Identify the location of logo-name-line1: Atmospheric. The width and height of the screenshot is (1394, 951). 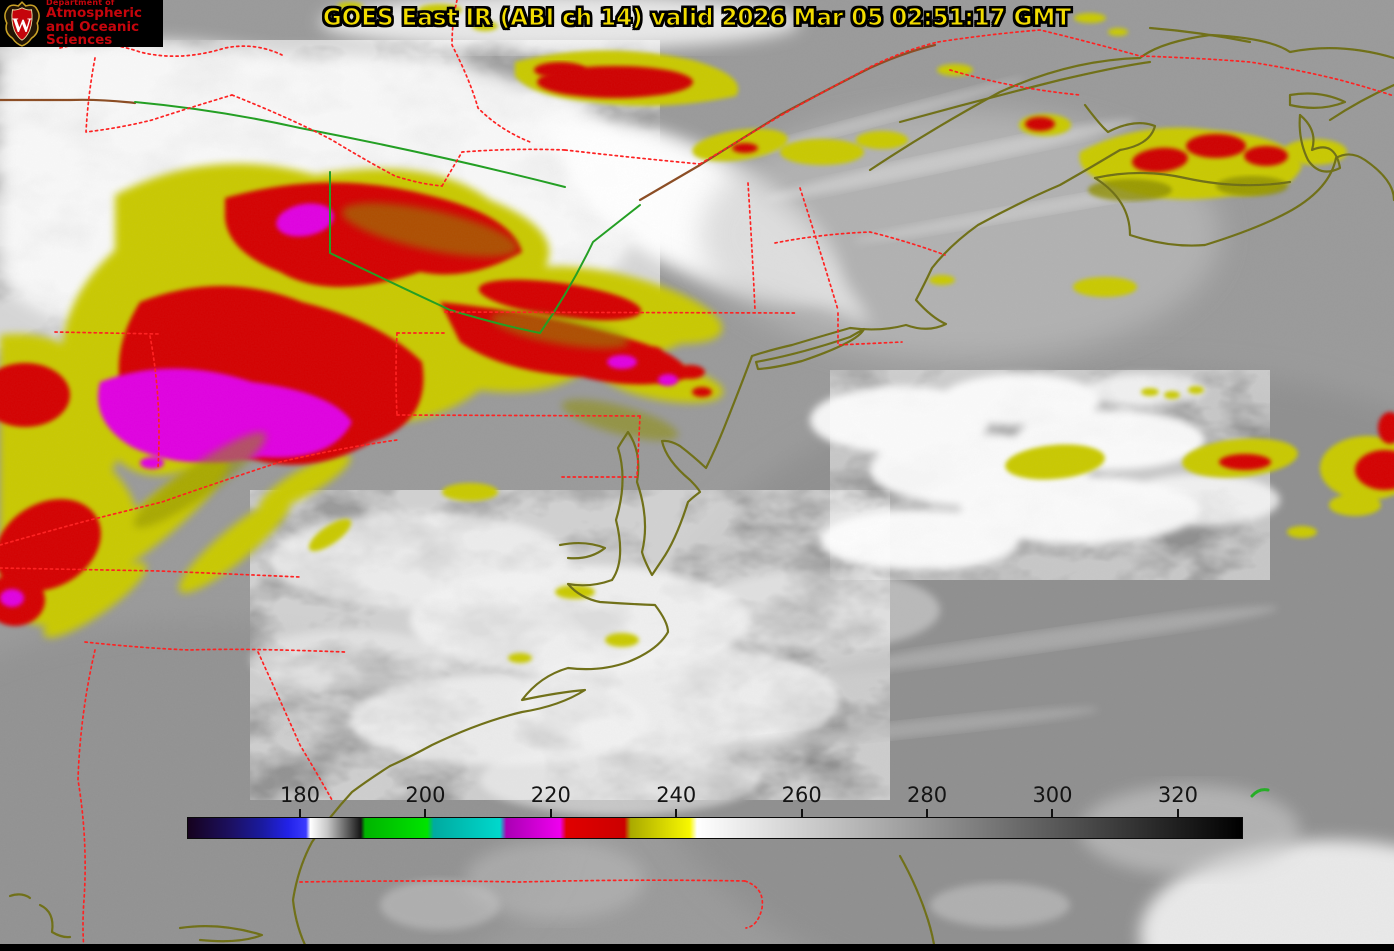
(94, 12).